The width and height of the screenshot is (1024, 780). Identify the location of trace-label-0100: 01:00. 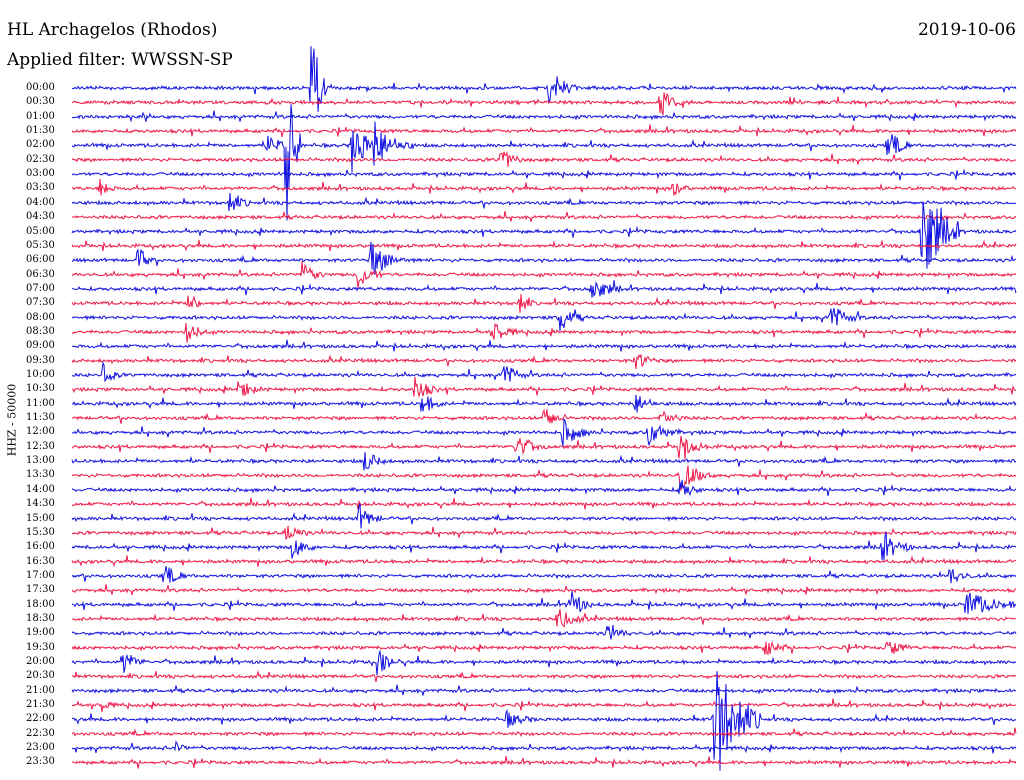
(40, 116).